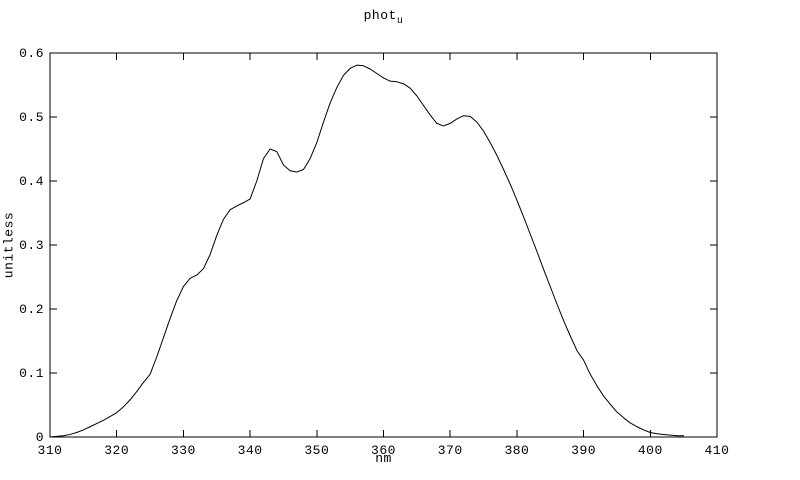 This screenshot has width=800, height=480. Describe the element at coordinates (31, 245) in the screenshot. I see `y-tick-label: 0.3` at that location.